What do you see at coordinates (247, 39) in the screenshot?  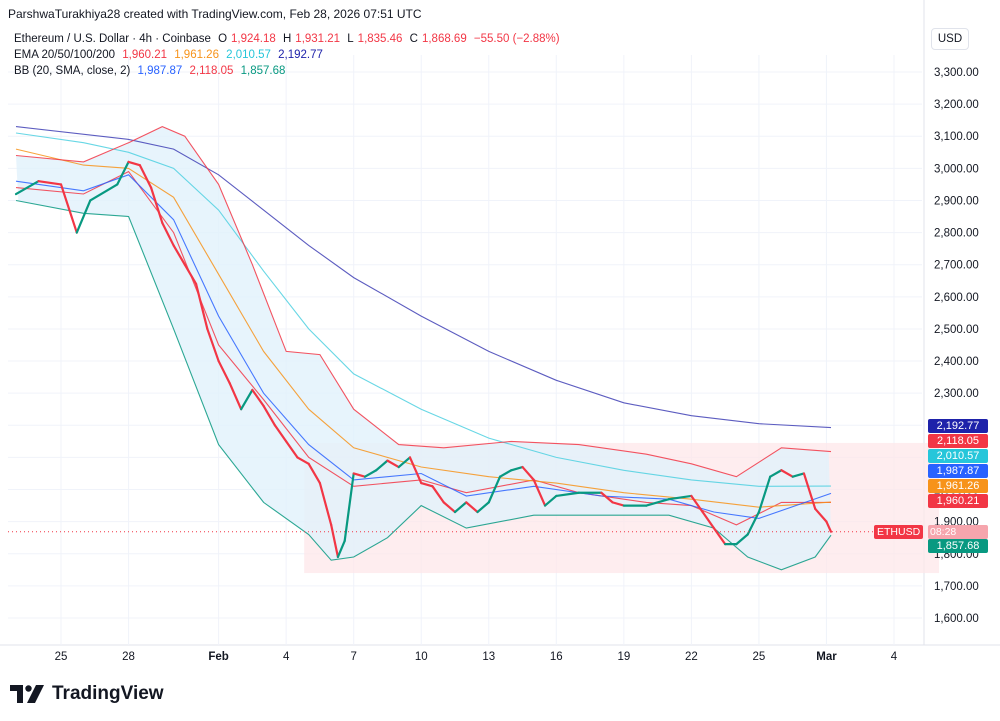 I see `legend-open: O 1,924.18` at bounding box center [247, 39].